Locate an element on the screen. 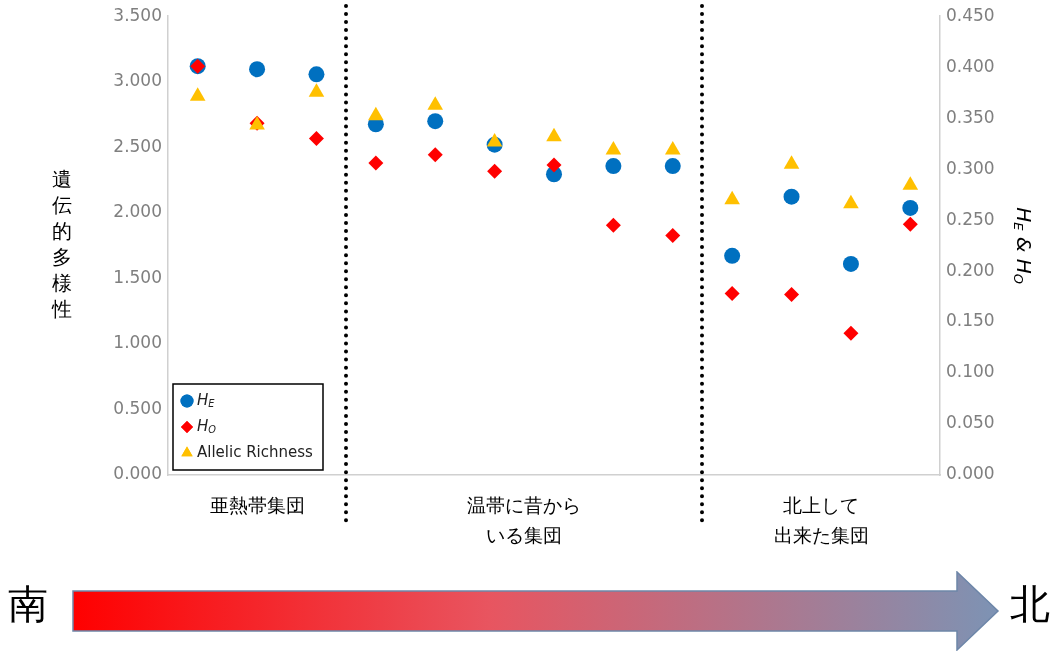  y-tick-label: 3.000 is located at coordinates (137, 80).